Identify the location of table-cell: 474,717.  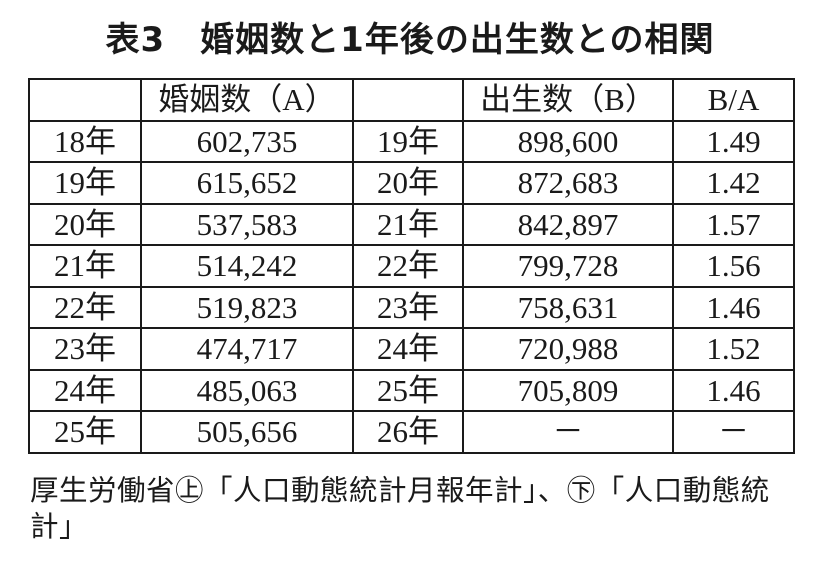
(247, 349).